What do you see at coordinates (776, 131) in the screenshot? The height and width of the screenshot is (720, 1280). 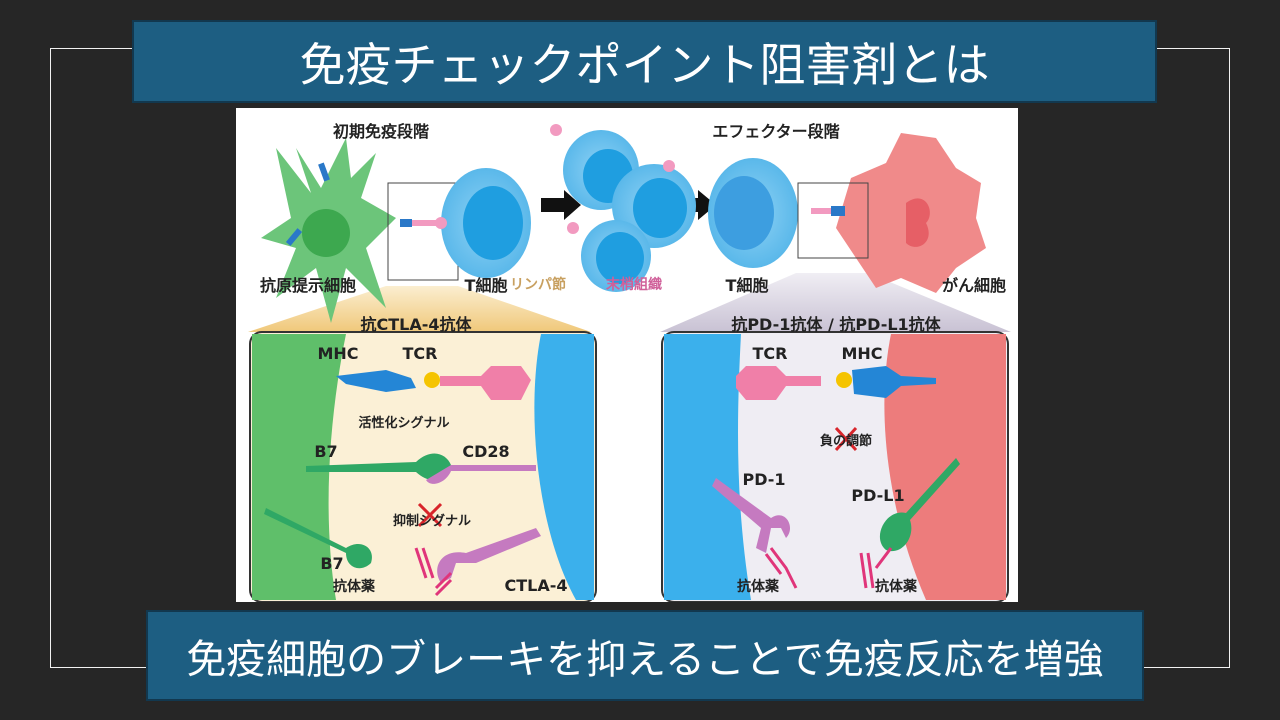 I see `effector-stage-label: エフェクター段階` at bounding box center [776, 131].